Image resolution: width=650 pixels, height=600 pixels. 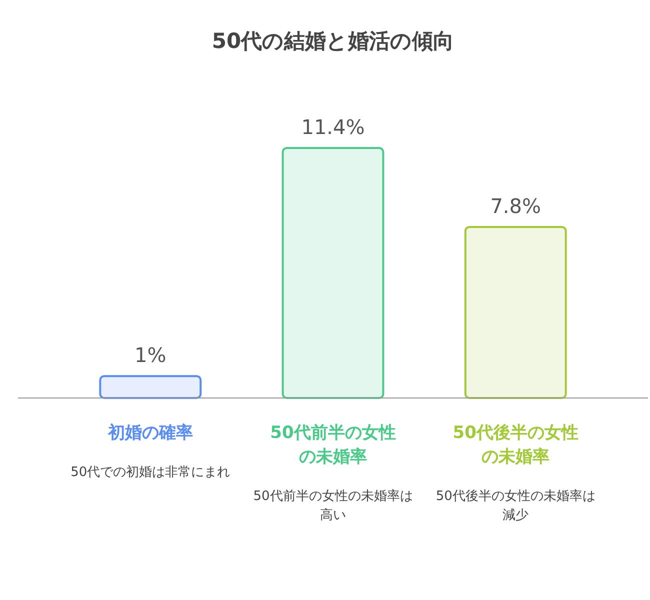 What do you see at coordinates (333, 127) in the screenshot?
I see `data-label: 11.4%` at bounding box center [333, 127].